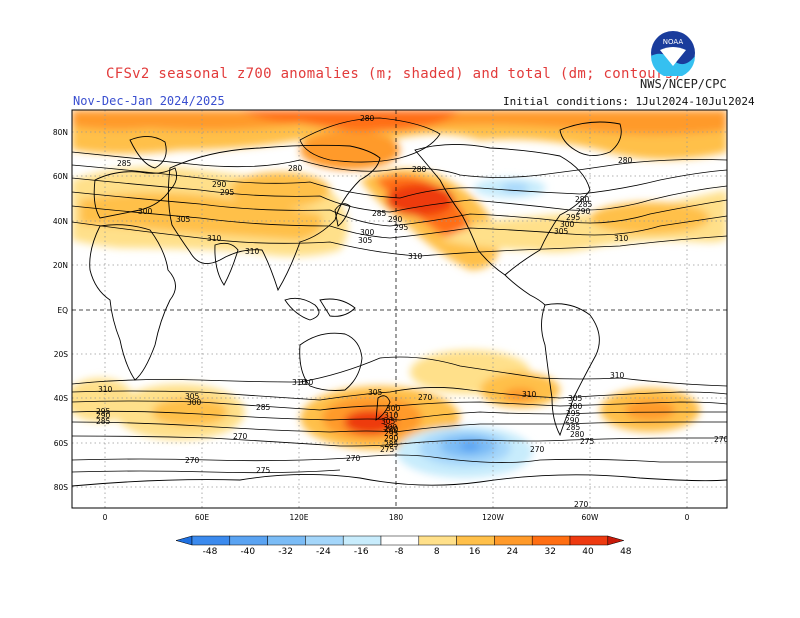  I want to click on colorbar: -48 -40 -32 -24 -16 -8 8 16 24 32 40 48, so click(403, 546).